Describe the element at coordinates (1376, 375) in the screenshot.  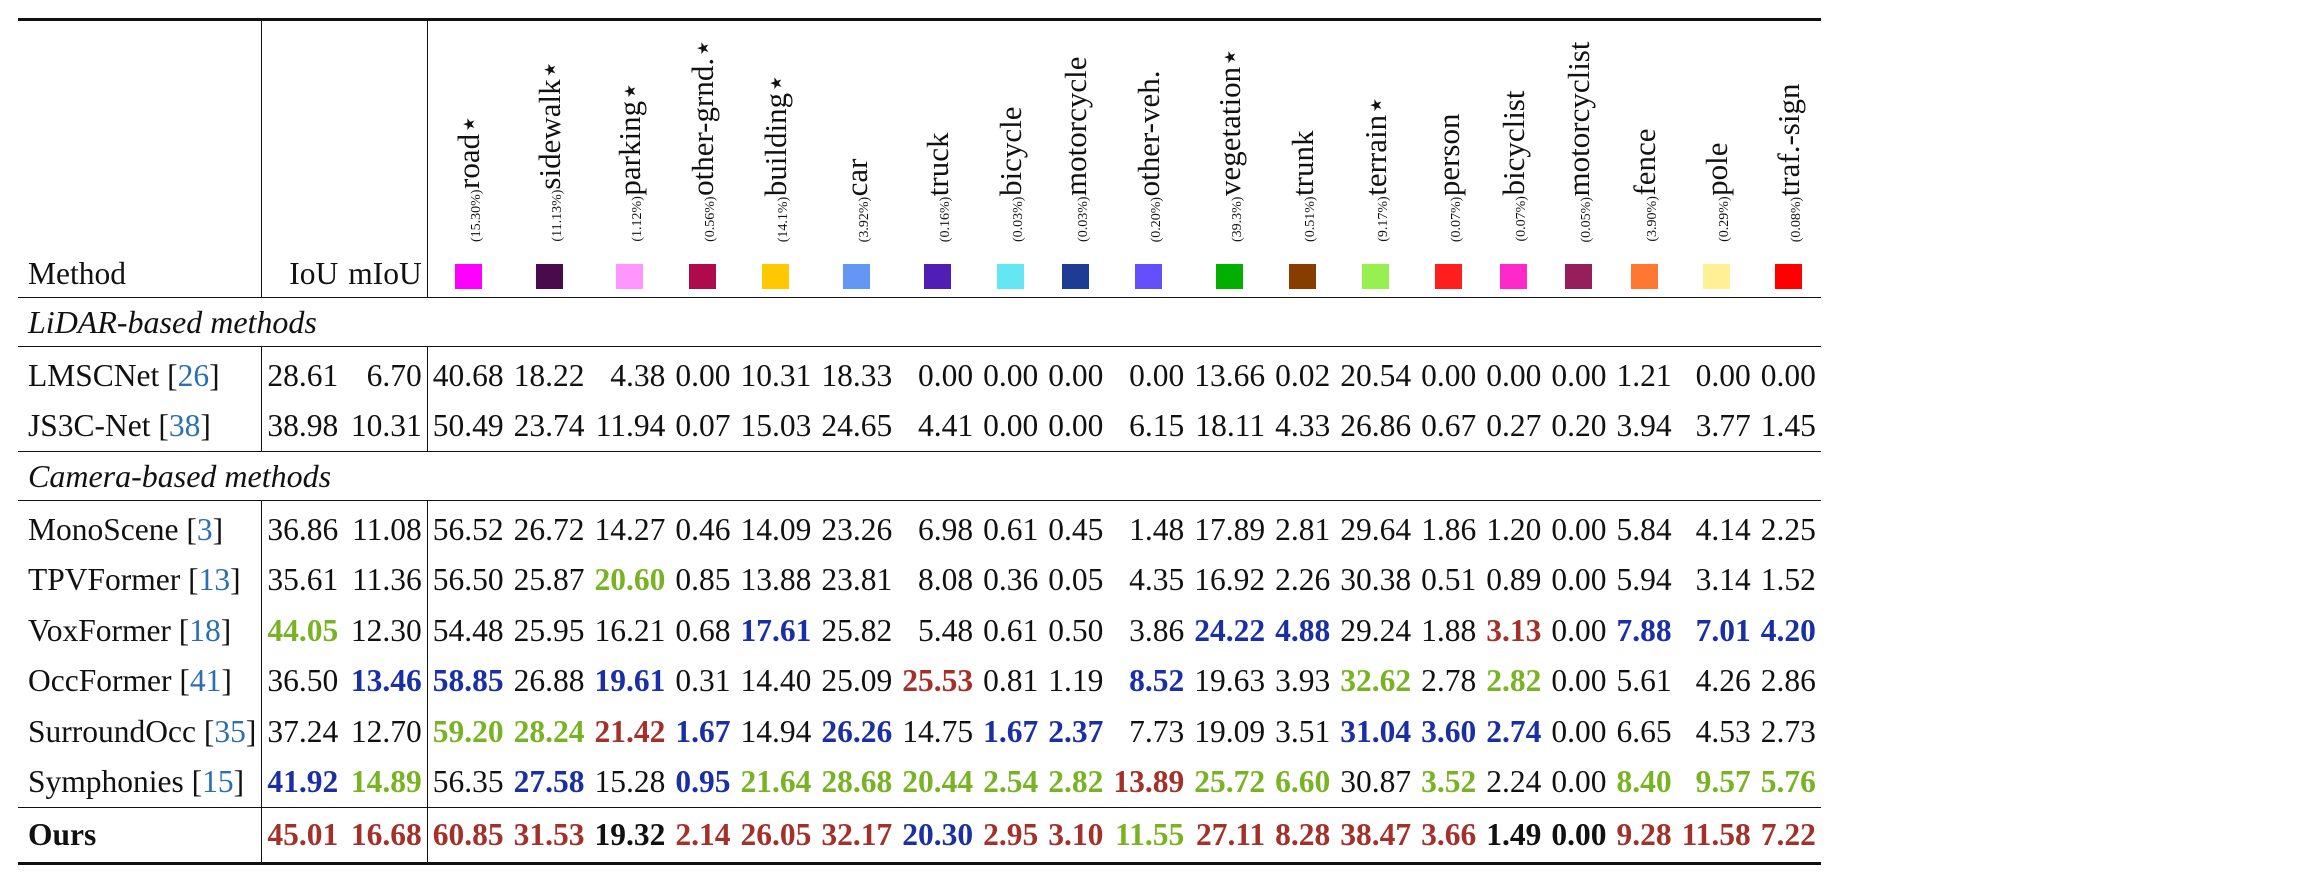
I see `class-value-cell: 20.54` at that location.